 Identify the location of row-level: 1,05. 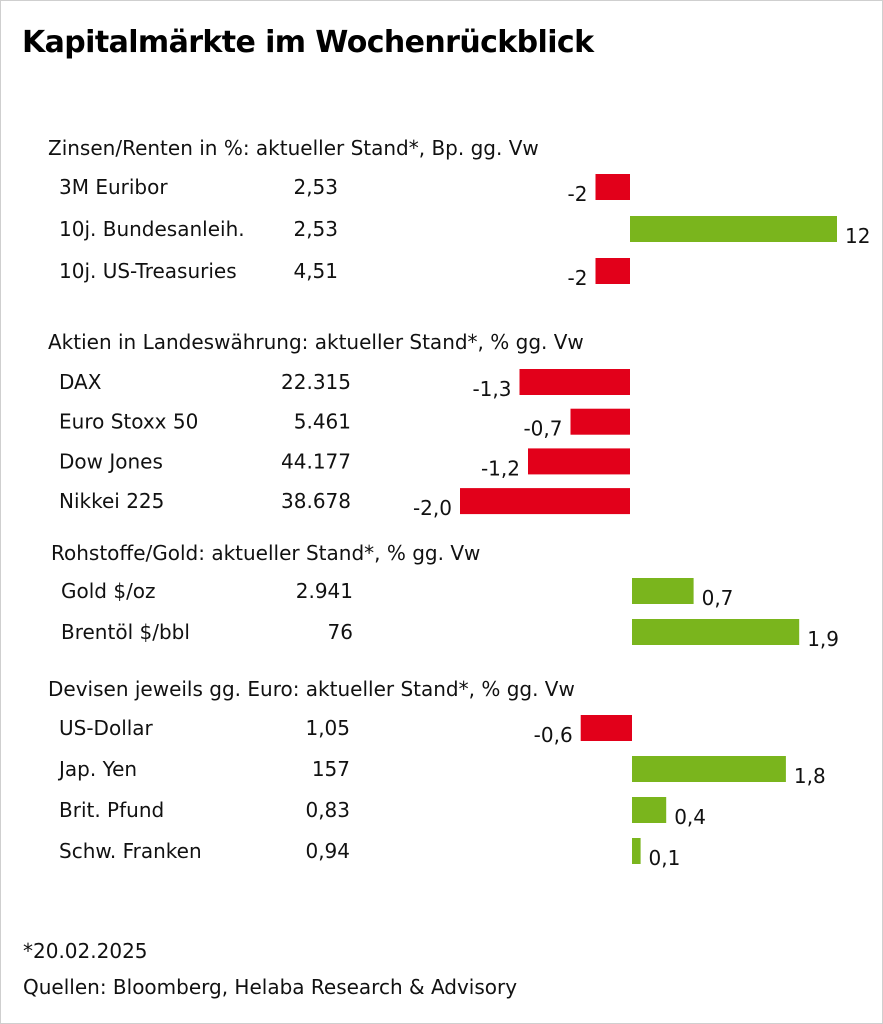
(327, 728).